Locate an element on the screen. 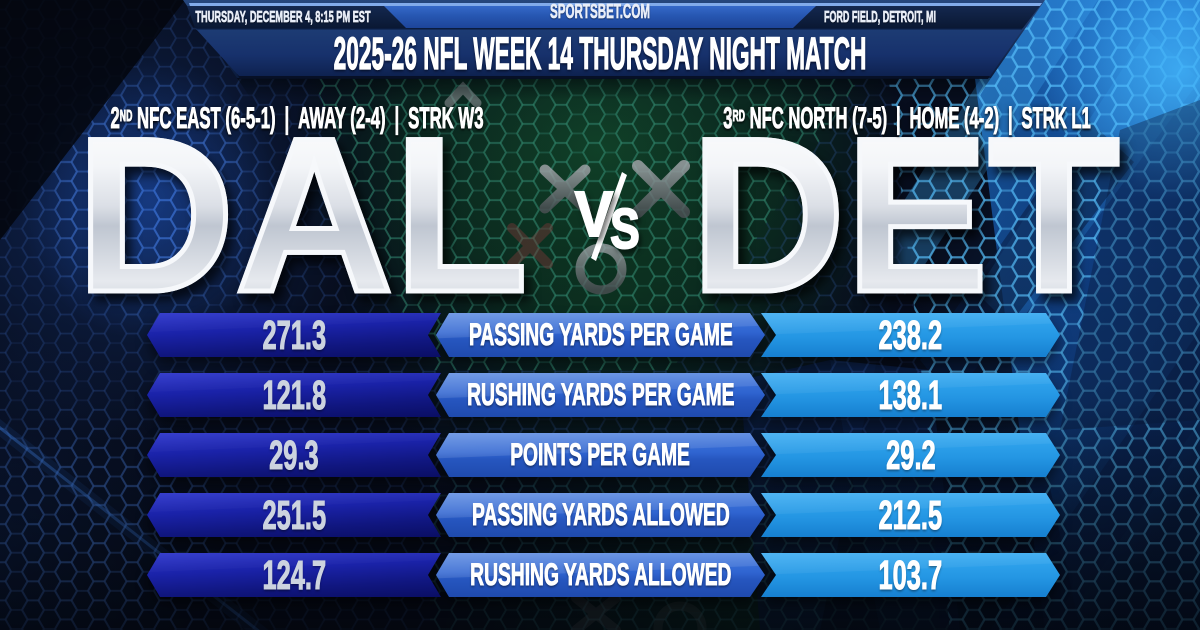 The image size is (1200, 630). away-stat-bar: 121.8 is located at coordinates (294, 395).